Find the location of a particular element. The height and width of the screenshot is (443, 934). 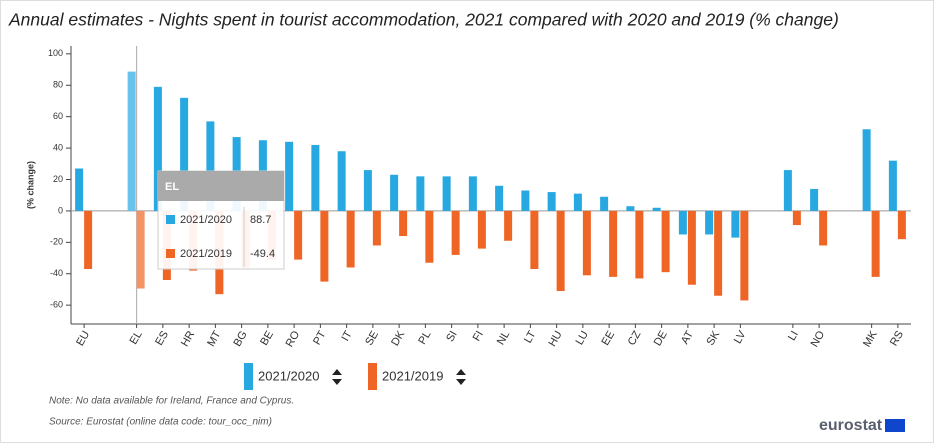

x-tick-label: MT is located at coordinates (214, 339).